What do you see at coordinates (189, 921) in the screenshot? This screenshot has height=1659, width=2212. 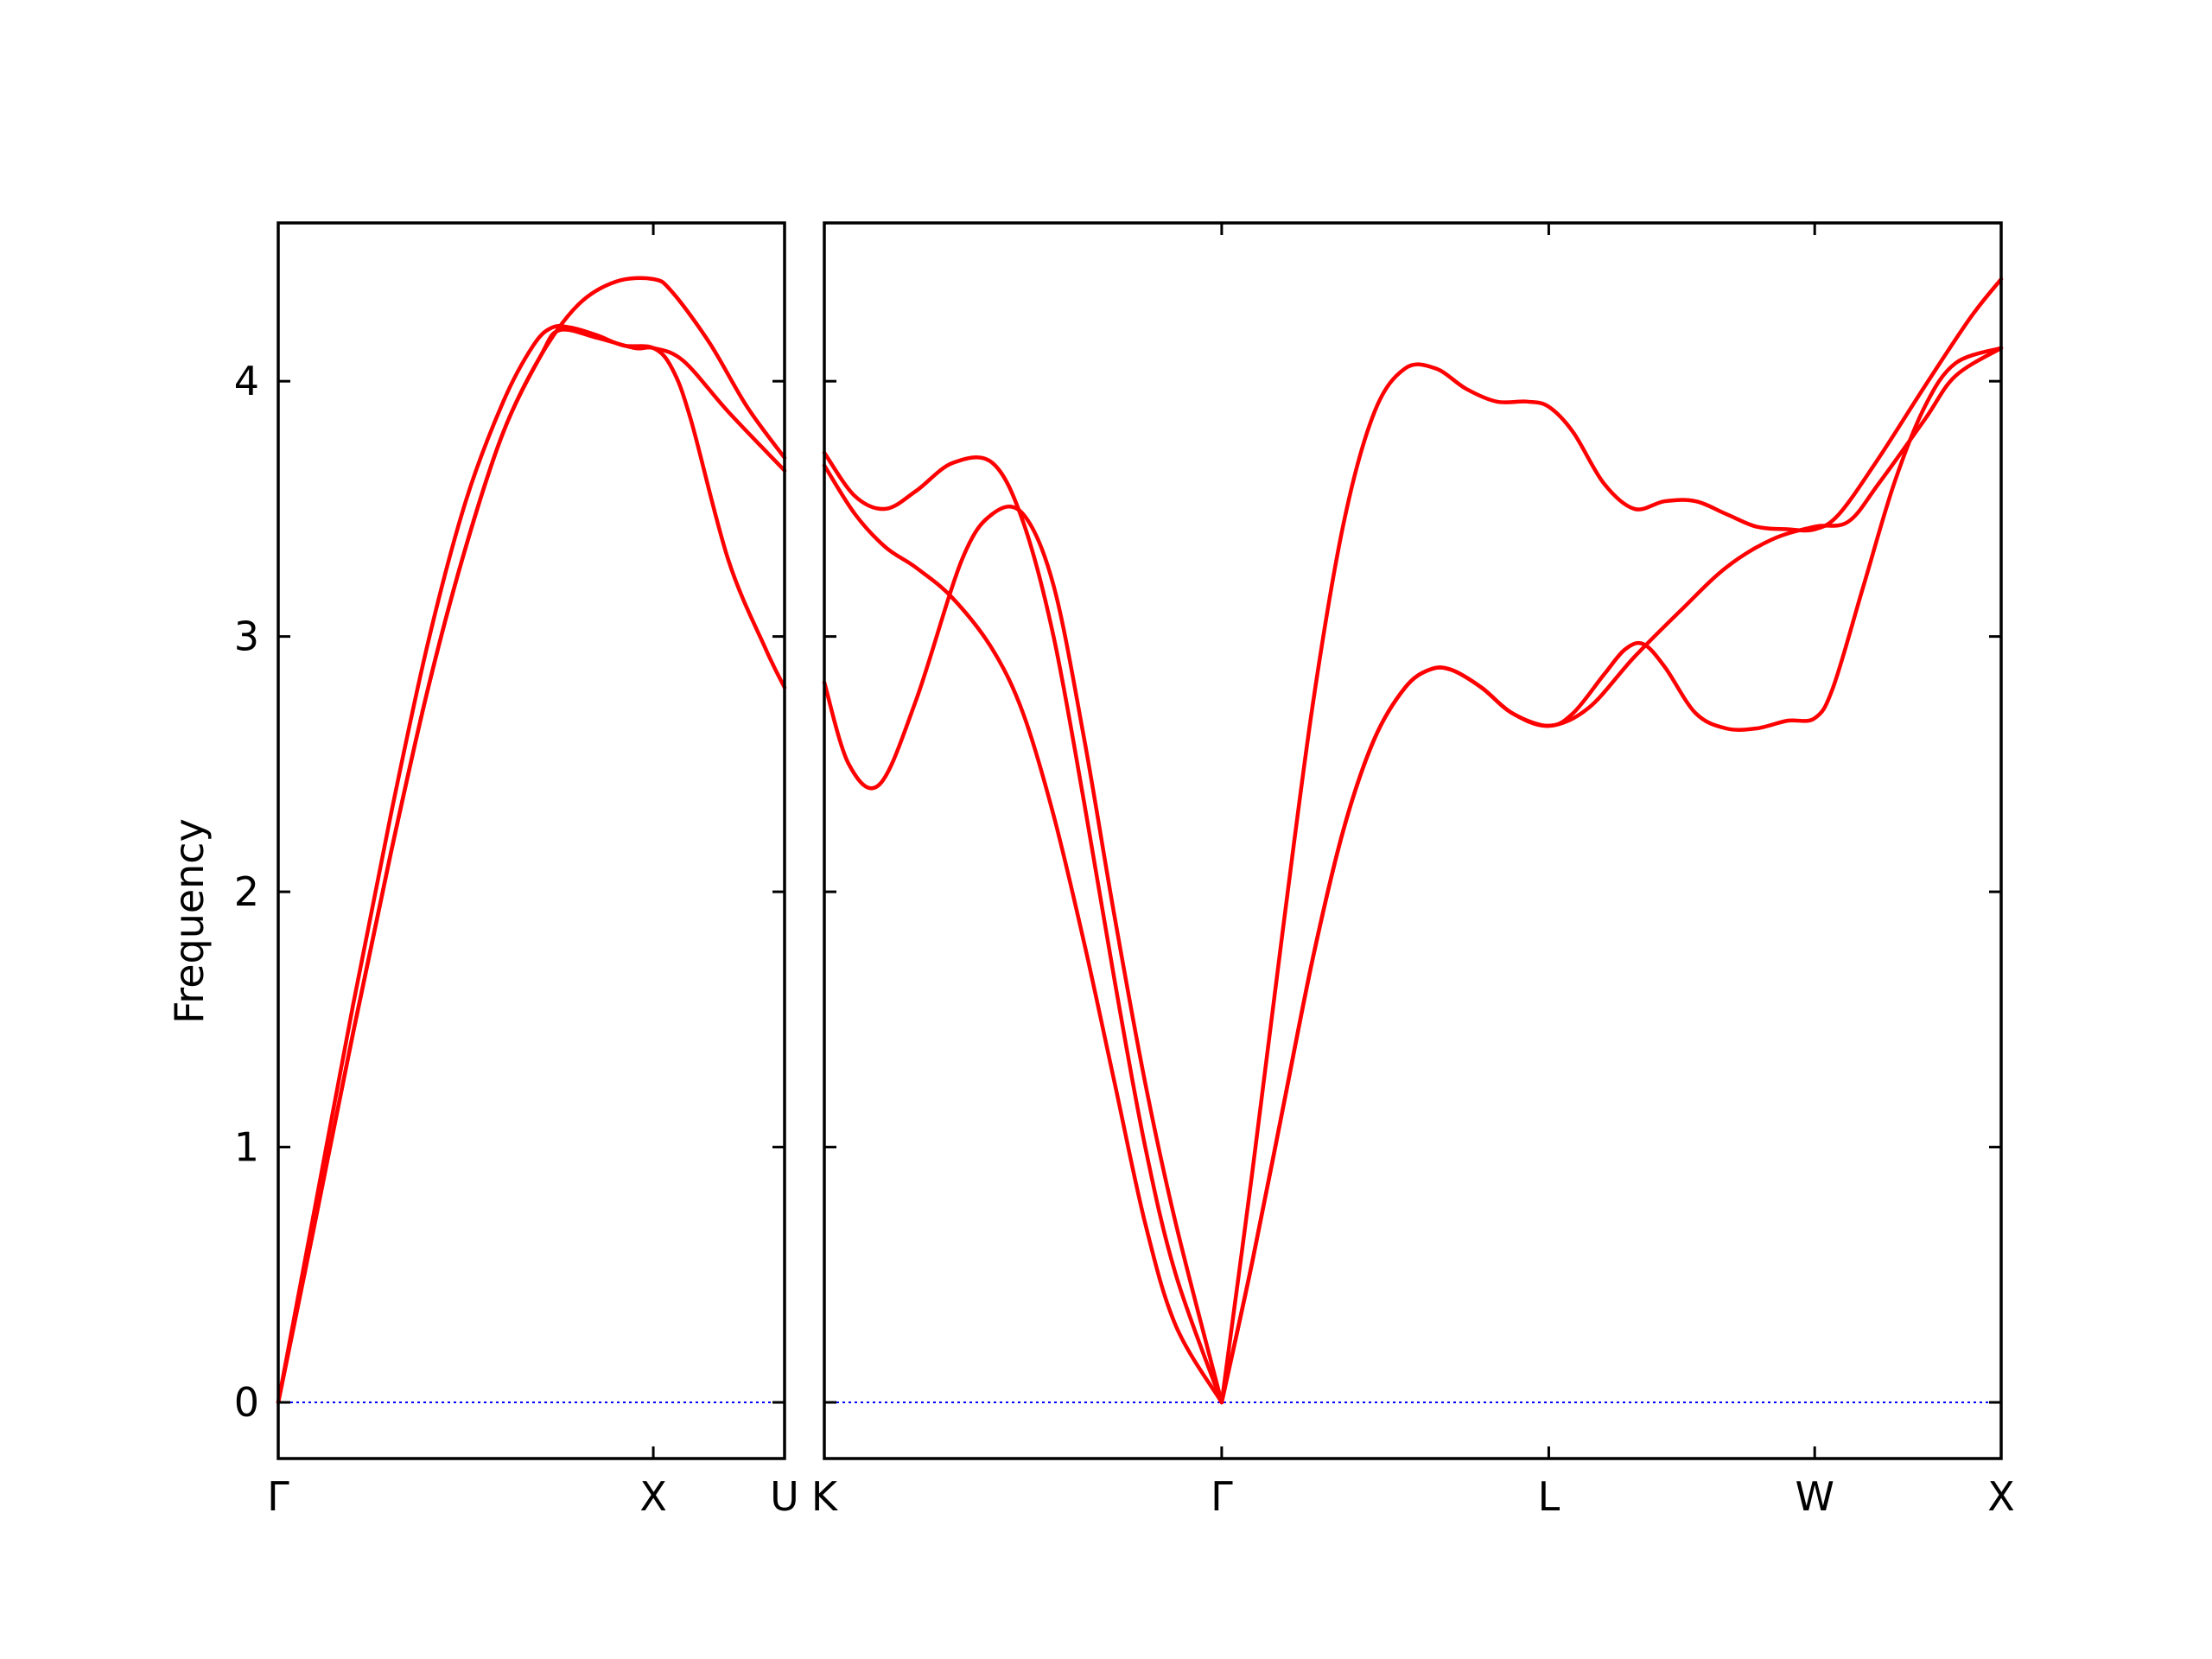 I see `y-axis-label: Frequency` at bounding box center [189, 921].